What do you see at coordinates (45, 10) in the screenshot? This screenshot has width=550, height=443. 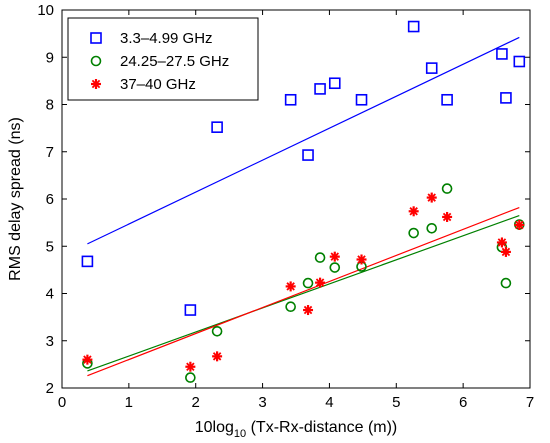 I see `y-tick-label: 10` at bounding box center [45, 10].